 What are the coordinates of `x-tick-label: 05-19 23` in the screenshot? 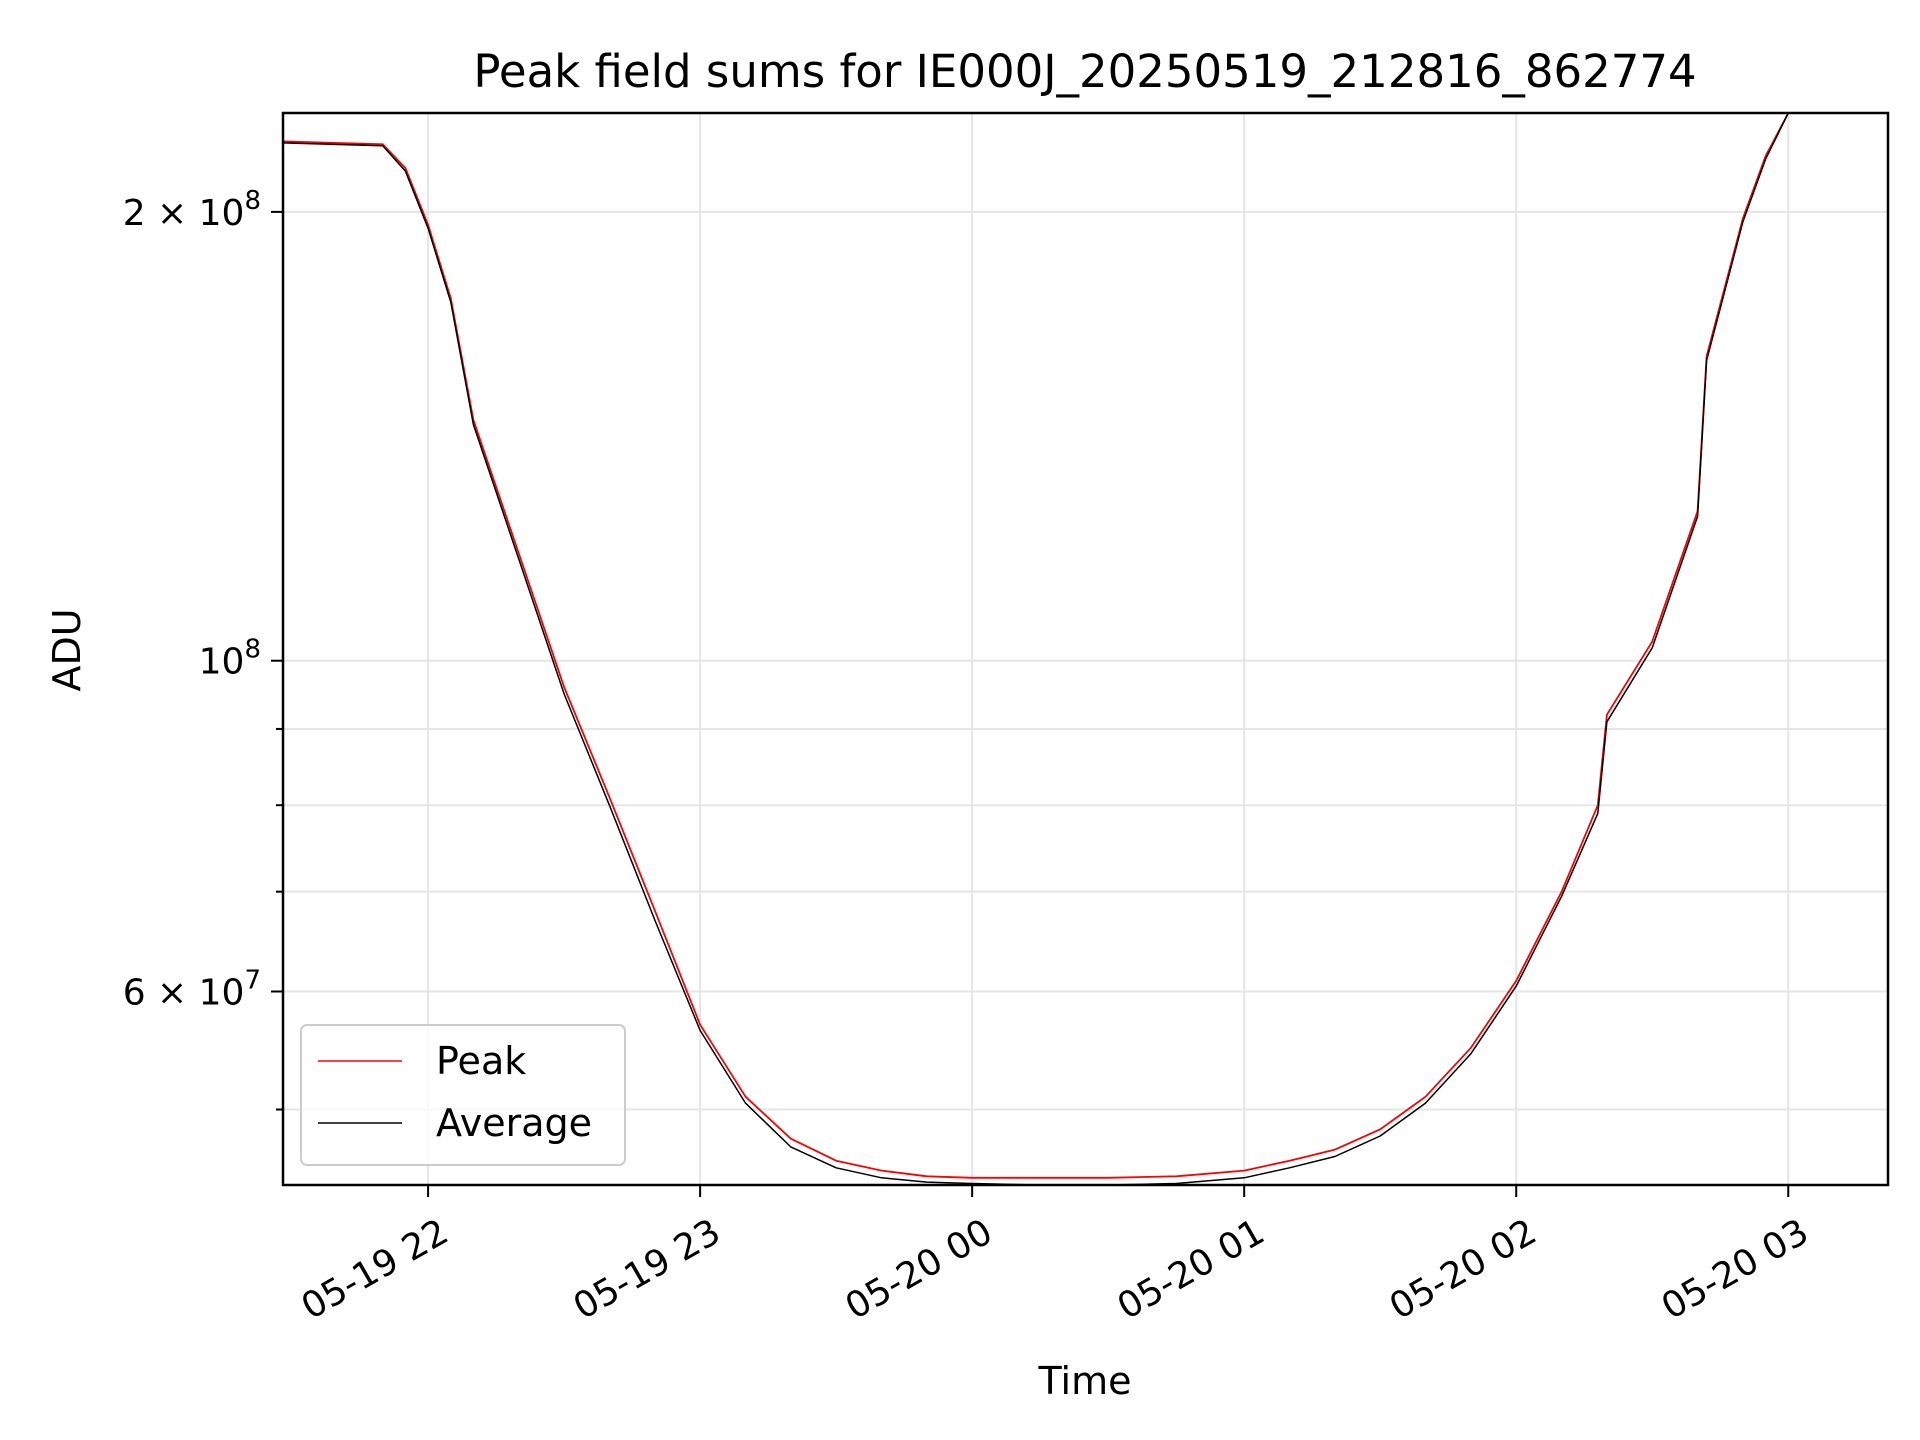 It's located at (647, 1269).